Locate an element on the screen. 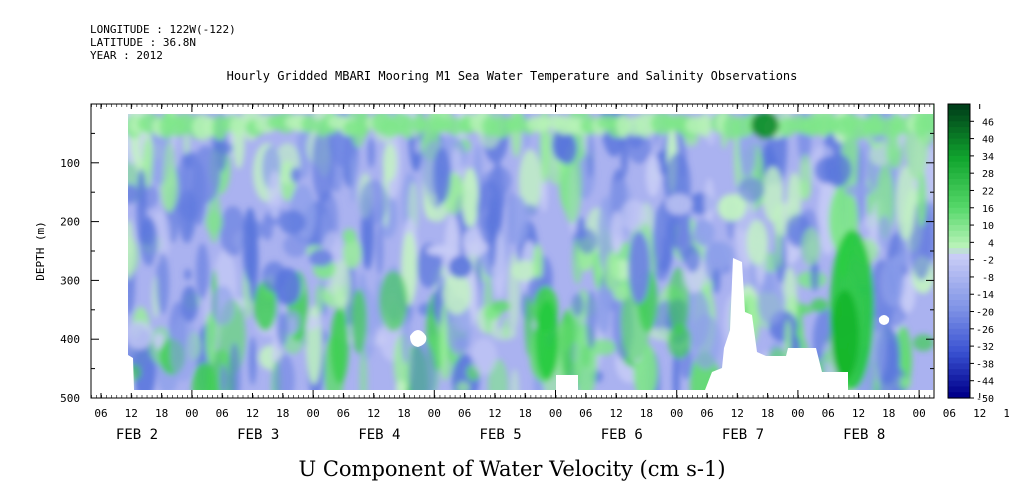 The image size is (1009, 504). x-day-label: FEB 2 is located at coordinates (137, 435).